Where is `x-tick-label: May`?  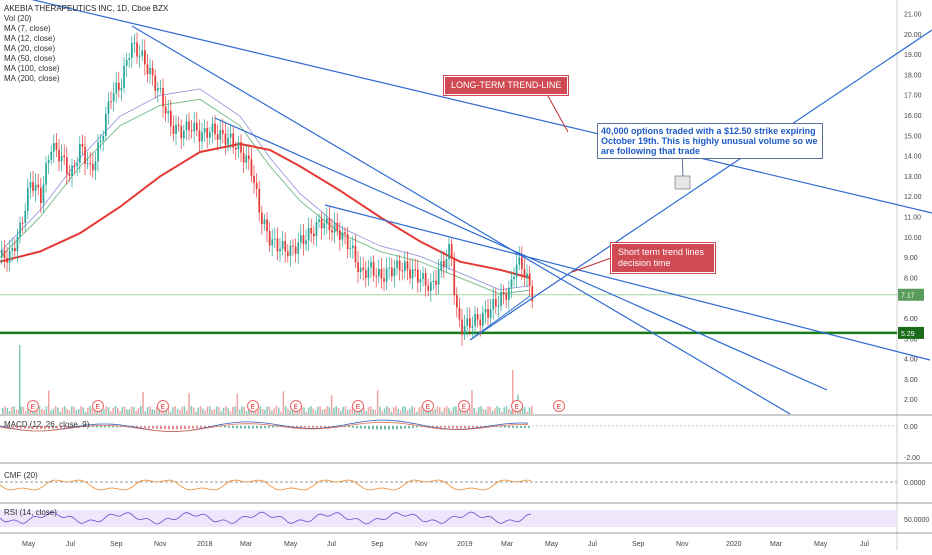 x-tick-label: May is located at coordinates (821, 544).